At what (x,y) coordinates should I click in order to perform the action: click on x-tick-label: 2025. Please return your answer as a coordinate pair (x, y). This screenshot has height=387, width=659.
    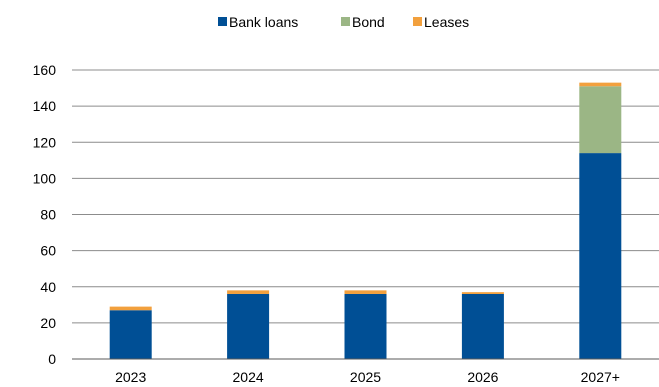
    Looking at the image, I should click on (365, 377).